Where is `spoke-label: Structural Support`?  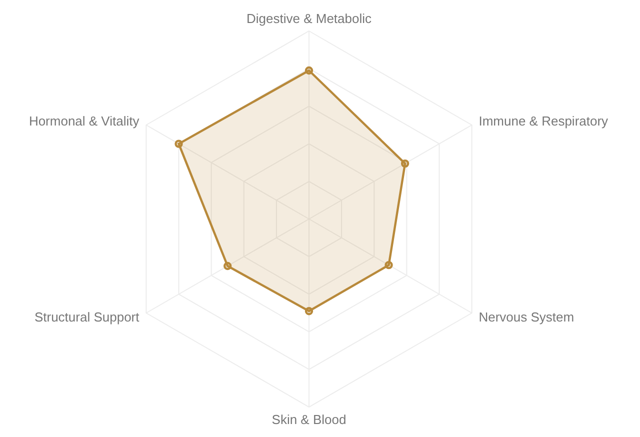
spoke-label: Structural Support is located at coordinates (87, 317).